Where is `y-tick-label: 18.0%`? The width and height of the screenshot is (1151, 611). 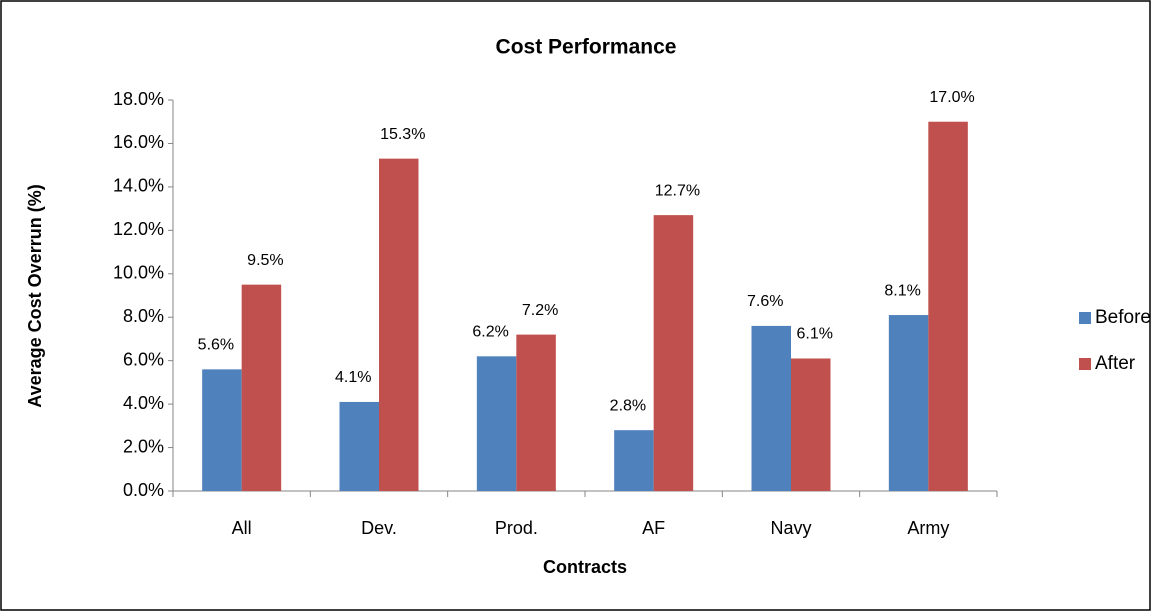 y-tick-label: 18.0% is located at coordinates (138, 99).